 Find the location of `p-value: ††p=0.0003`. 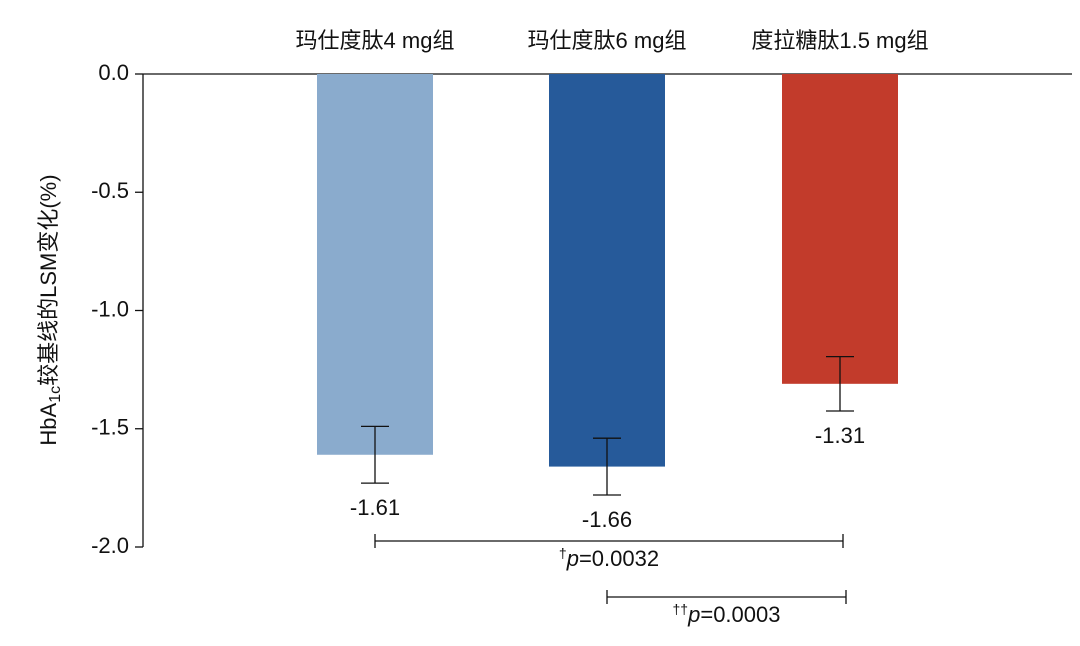

p-value: ††p=0.0003 is located at coordinates (727, 614).